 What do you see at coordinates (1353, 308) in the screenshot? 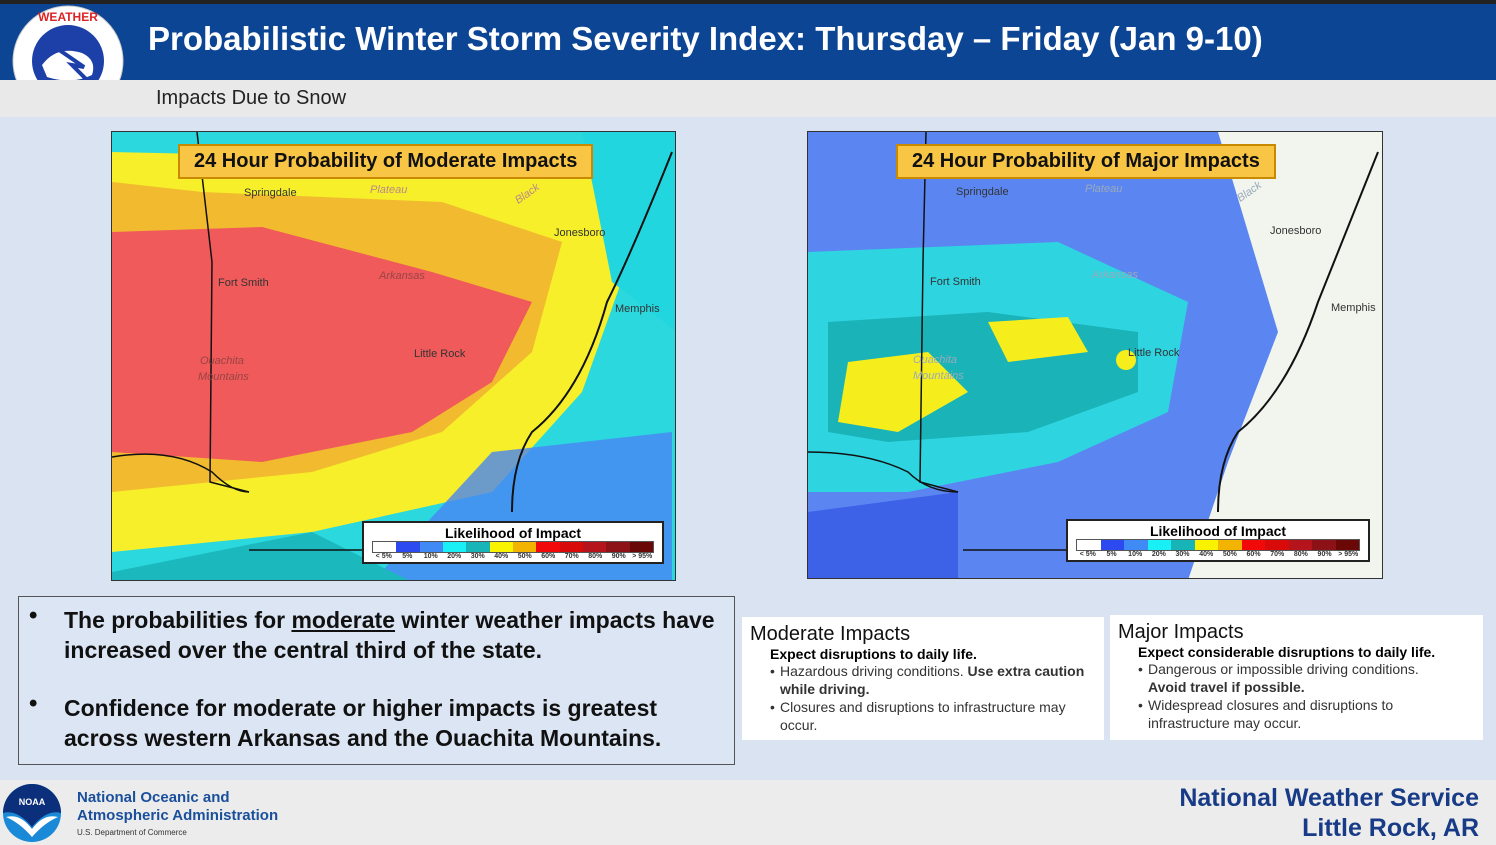
I see `label-memphis: Memphis` at bounding box center [1353, 308].